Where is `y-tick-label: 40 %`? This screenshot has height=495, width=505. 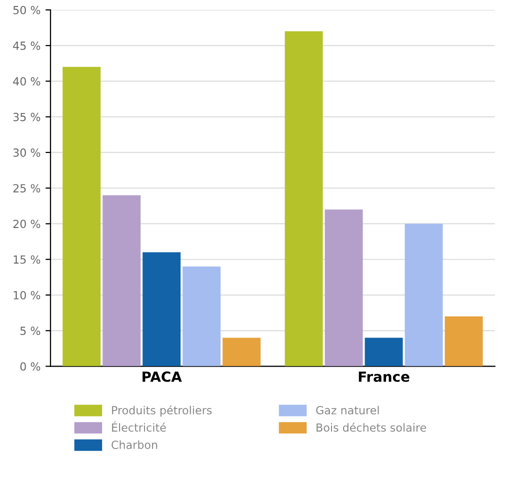
y-tick-label: 40 % is located at coordinates (26, 81).